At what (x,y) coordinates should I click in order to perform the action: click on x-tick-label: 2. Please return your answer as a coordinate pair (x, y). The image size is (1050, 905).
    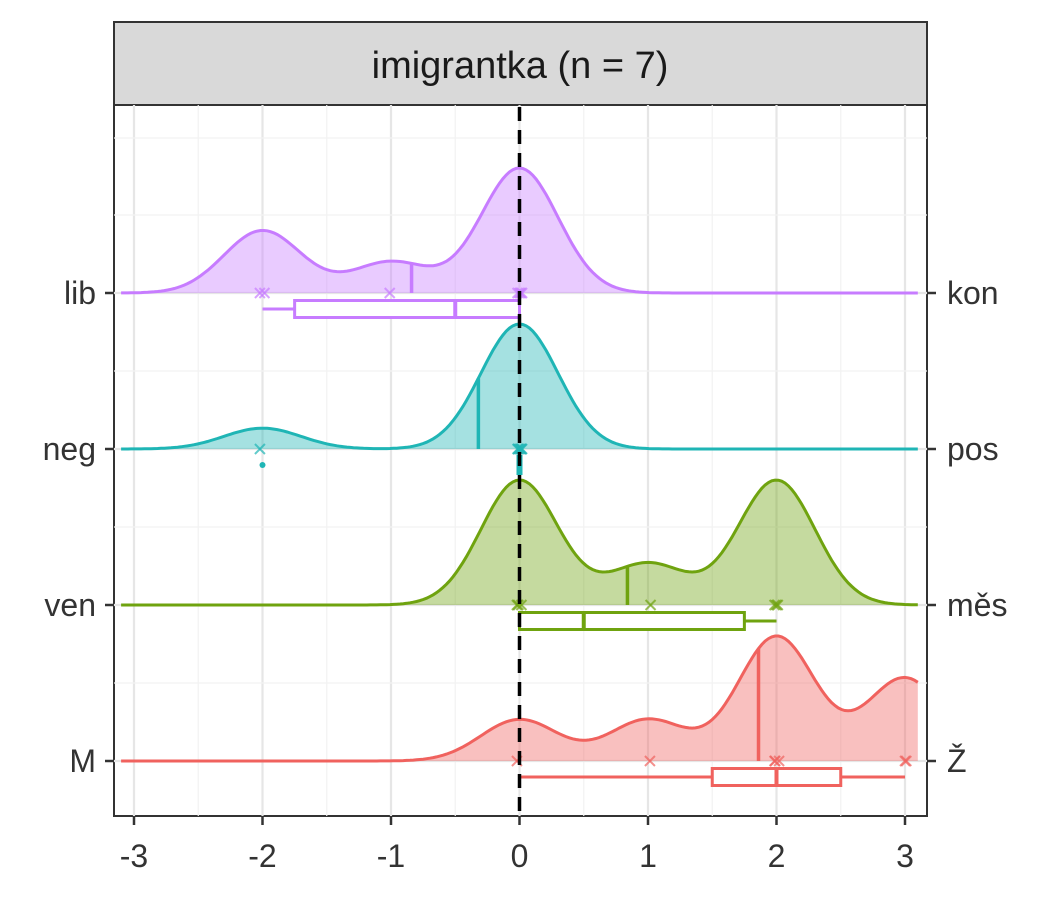
    Looking at the image, I should click on (777, 856).